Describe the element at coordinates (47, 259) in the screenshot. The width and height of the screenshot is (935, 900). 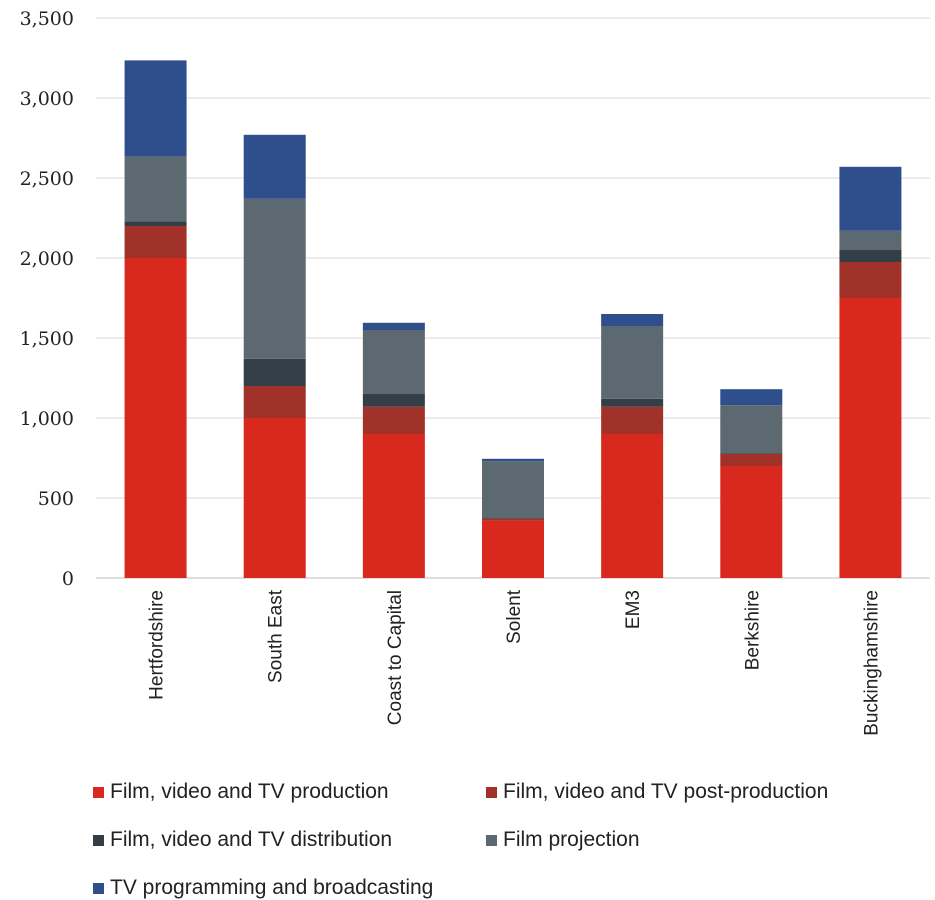
I see `y-tick-label: 2,000` at that location.